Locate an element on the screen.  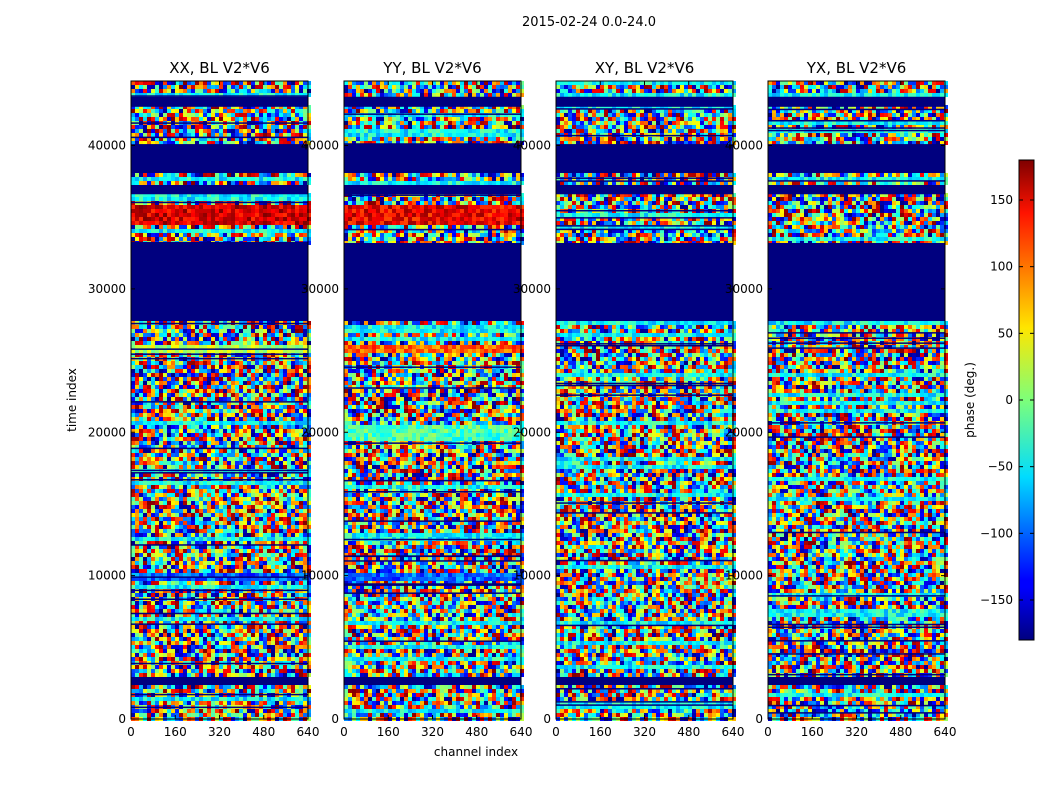
colorbar-tick-label: −100 is located at coordinates (996, 533).